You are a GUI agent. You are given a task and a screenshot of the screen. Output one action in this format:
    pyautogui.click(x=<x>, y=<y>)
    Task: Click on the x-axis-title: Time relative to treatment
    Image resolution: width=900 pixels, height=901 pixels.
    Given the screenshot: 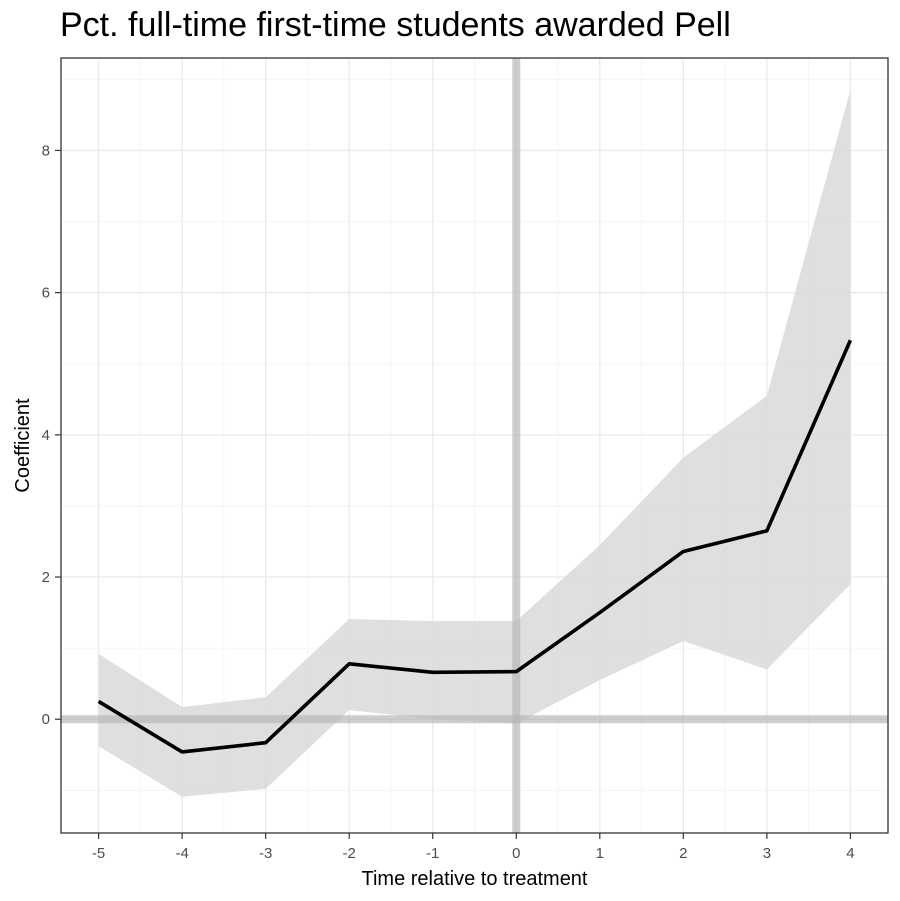 What is the action you would take?
    pyautogui.click(x=474, y=879)
    